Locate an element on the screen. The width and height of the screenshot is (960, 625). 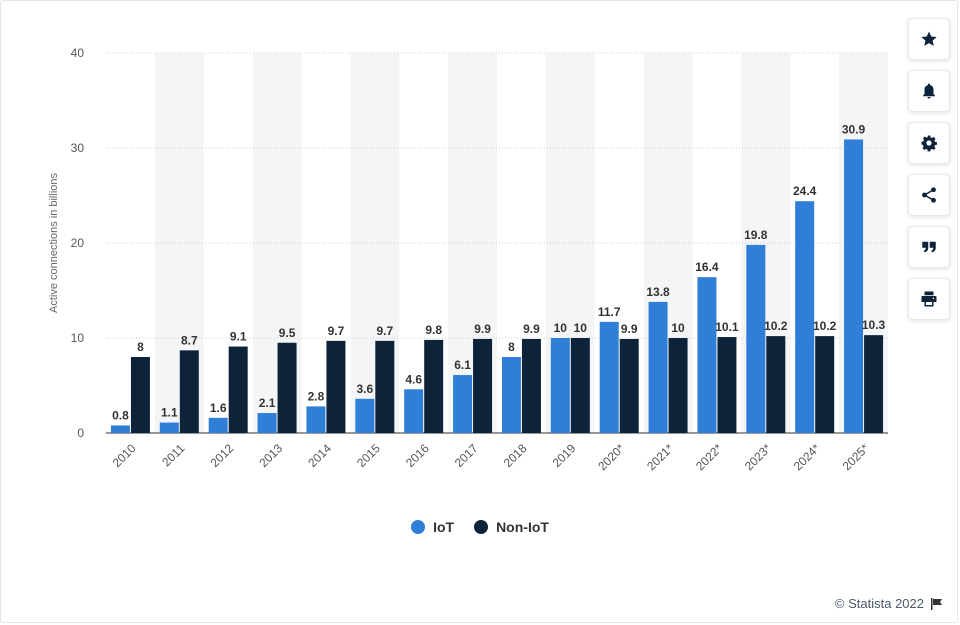
star-icon is located at coordinates (929, 38).